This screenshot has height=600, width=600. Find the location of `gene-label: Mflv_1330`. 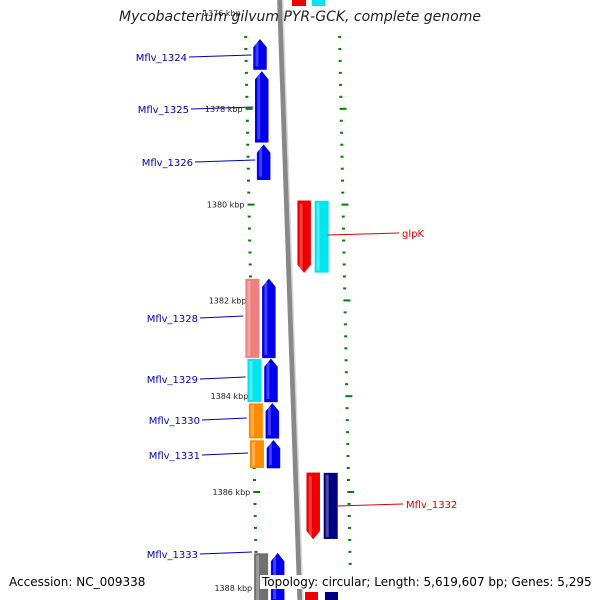

gene-label: Mflv_1330 is located at coordinates (174, 421).